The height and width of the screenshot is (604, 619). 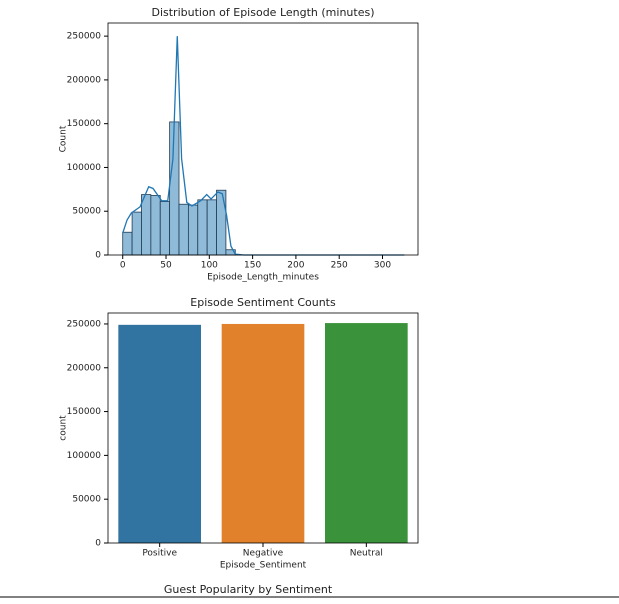 I want to click on next-chart-title: Guest Popularity by Sentiment, so click(x=248, y=589).